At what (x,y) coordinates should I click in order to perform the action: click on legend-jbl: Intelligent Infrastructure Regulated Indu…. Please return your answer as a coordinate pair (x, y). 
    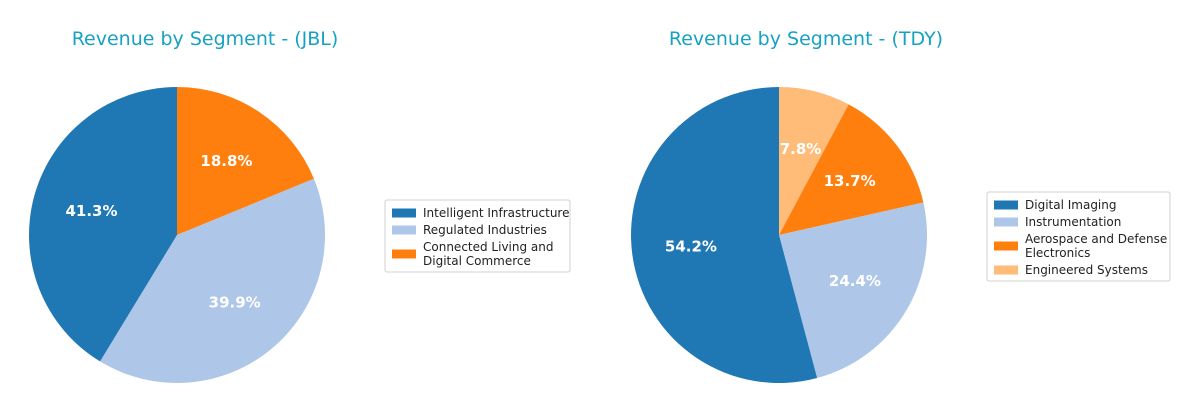
    Looking at the image, I should click on (477, 236).